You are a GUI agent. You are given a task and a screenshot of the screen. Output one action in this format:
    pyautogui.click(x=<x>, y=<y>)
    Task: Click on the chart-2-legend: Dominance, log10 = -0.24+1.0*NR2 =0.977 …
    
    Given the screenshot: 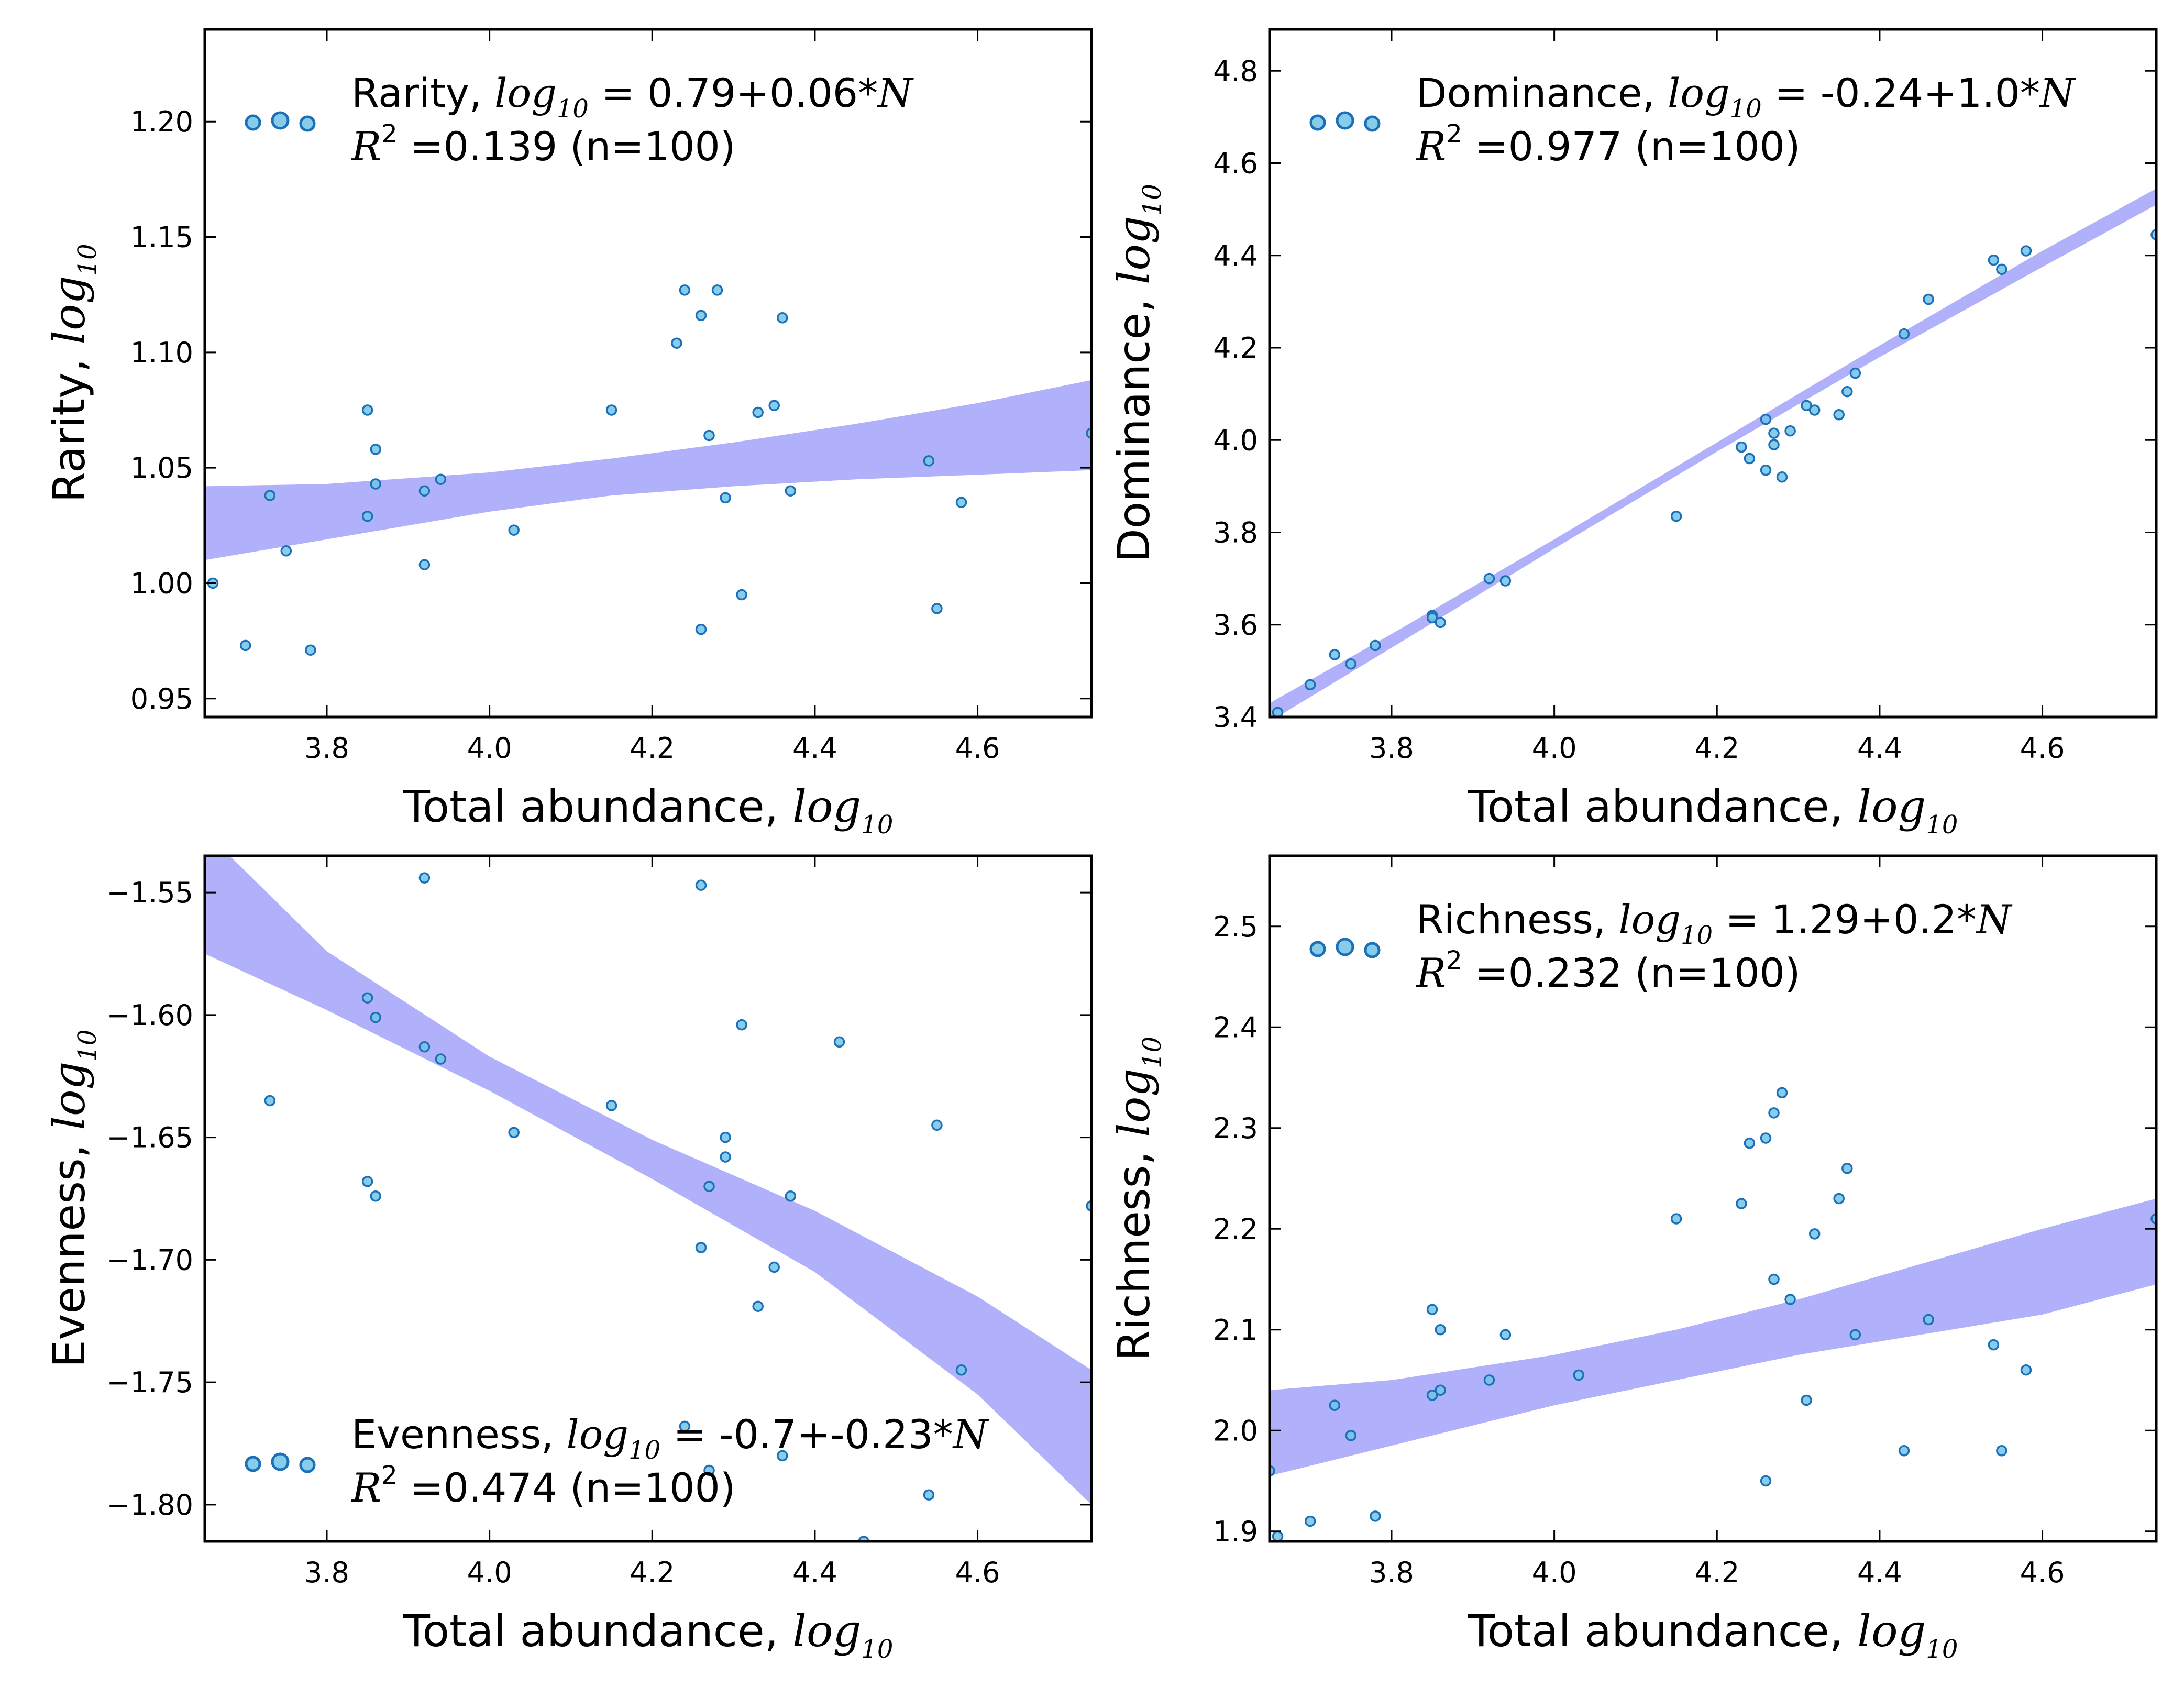 What is the action you would take?
    pyautogui.click(x=1693, y=120)
    